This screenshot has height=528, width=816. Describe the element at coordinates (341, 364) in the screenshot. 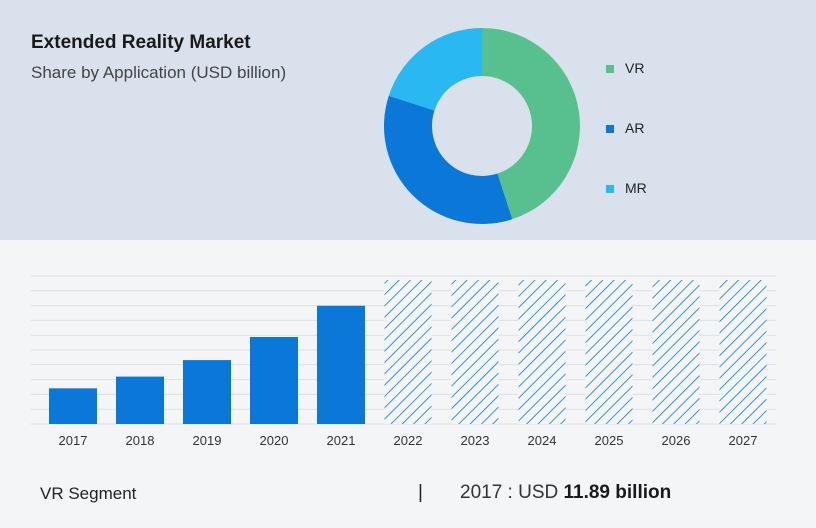

I see `bar-2021` at that location.